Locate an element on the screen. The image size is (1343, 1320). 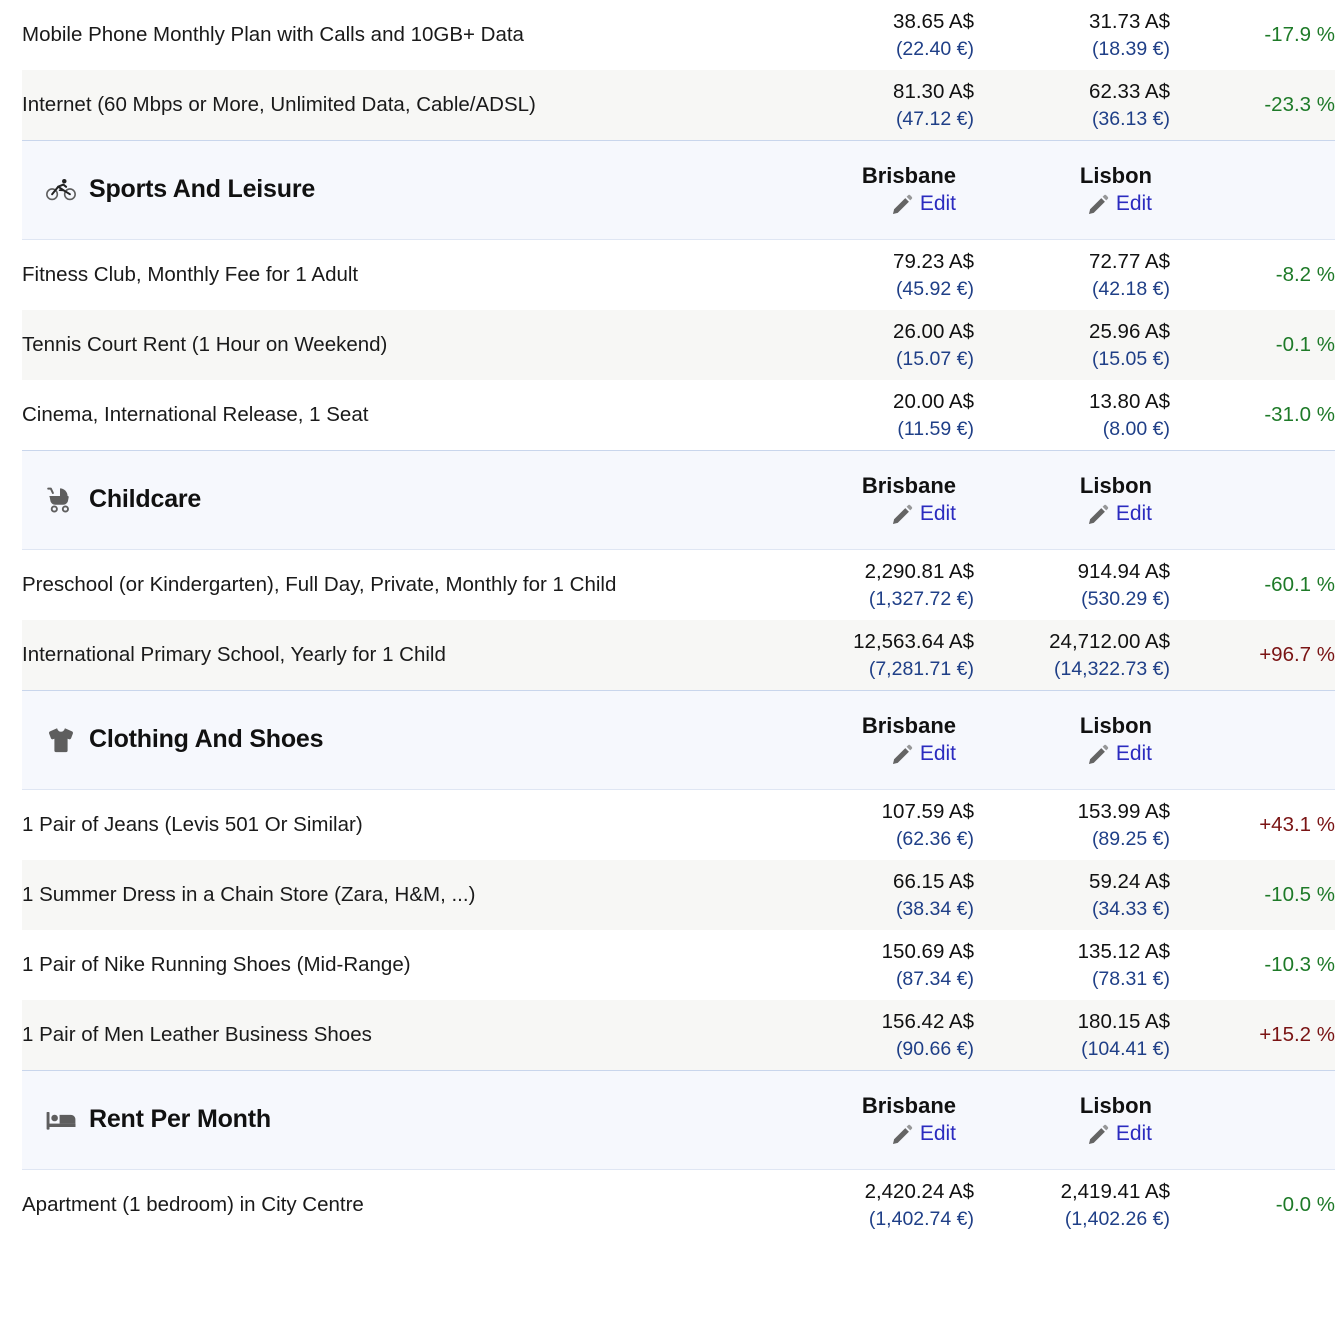
price-primary: 24,712.00 A$ is located at coordinates (1109, 641).